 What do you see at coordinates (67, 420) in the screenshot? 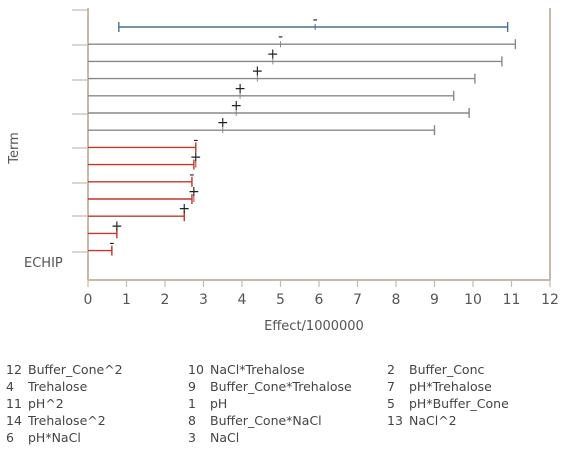
I see `legend-item-label: Trehalose^2` at bounding box center [67, 420].